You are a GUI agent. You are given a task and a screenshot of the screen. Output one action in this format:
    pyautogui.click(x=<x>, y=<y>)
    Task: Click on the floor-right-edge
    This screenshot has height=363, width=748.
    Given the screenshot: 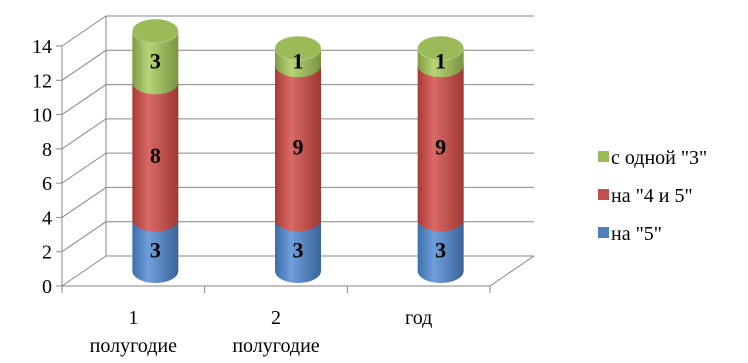 What is the action you would take?
    pyautogui.click(x=512, y=271)
    